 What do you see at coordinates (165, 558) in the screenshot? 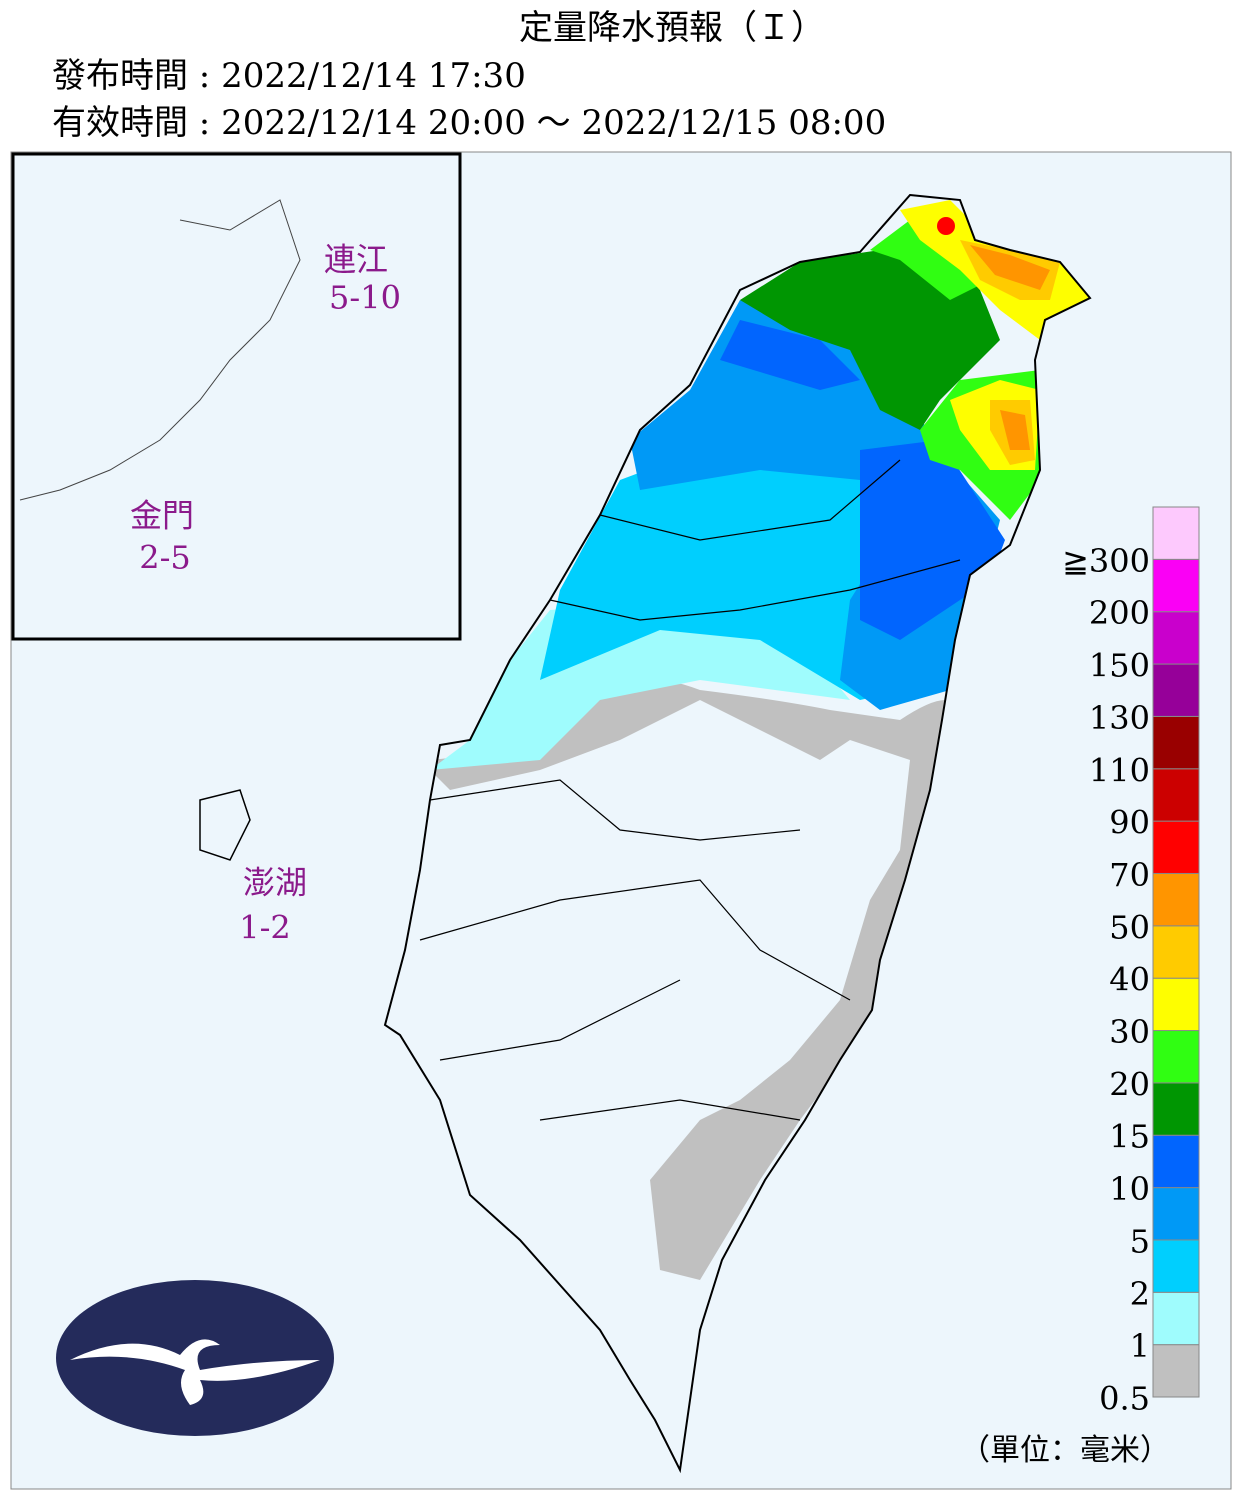
I see `island-range: 2-5` at bounding box center [165, 558].